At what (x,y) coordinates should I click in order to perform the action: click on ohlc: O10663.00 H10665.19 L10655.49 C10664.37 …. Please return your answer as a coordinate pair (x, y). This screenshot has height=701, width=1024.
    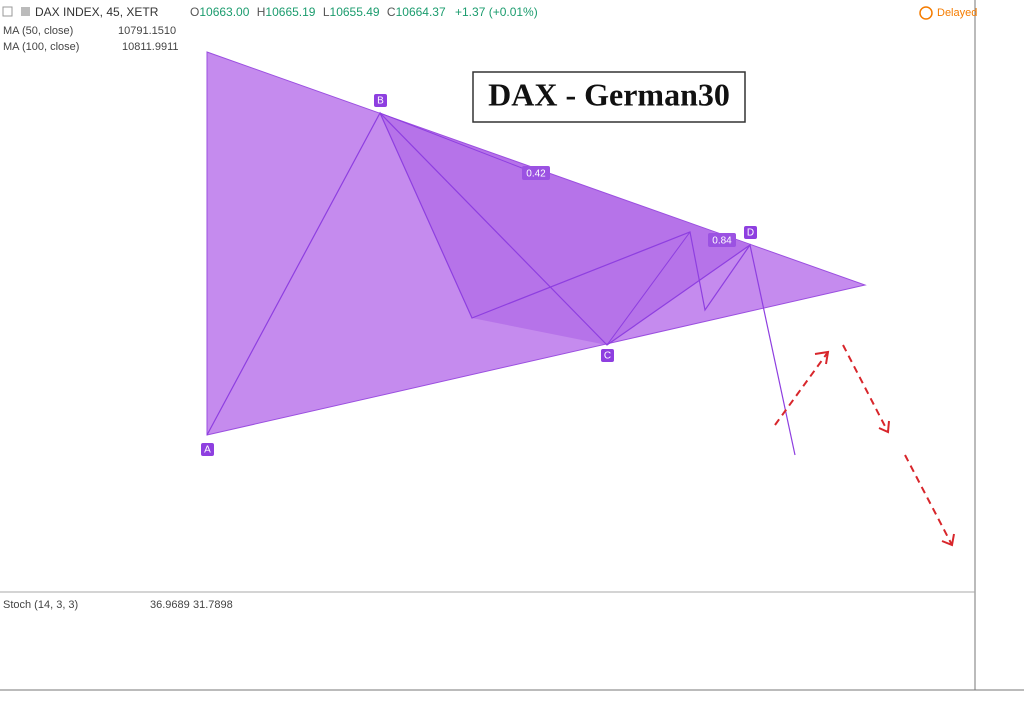
    Looking at the image, I should click on (364, 12).